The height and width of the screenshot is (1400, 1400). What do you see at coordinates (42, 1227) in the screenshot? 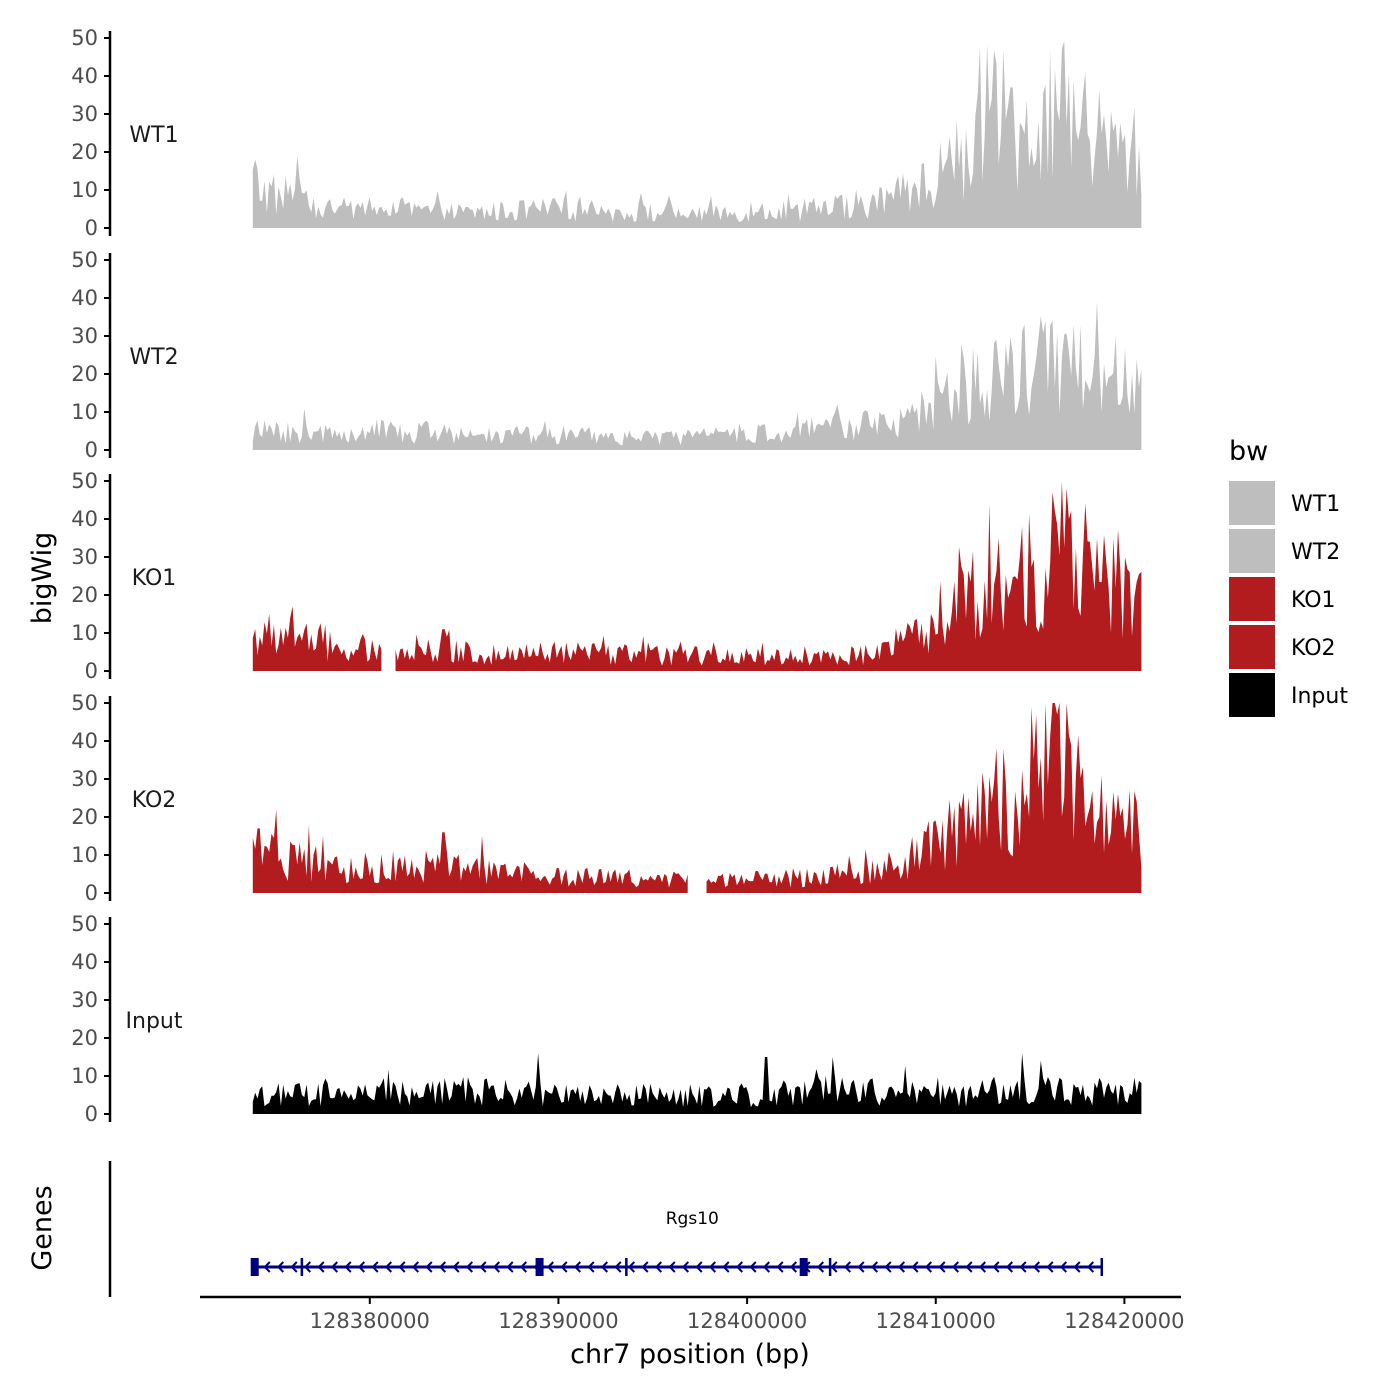
I see `y-axis-title-genes: Genes` at bounding box center [42, 1227].